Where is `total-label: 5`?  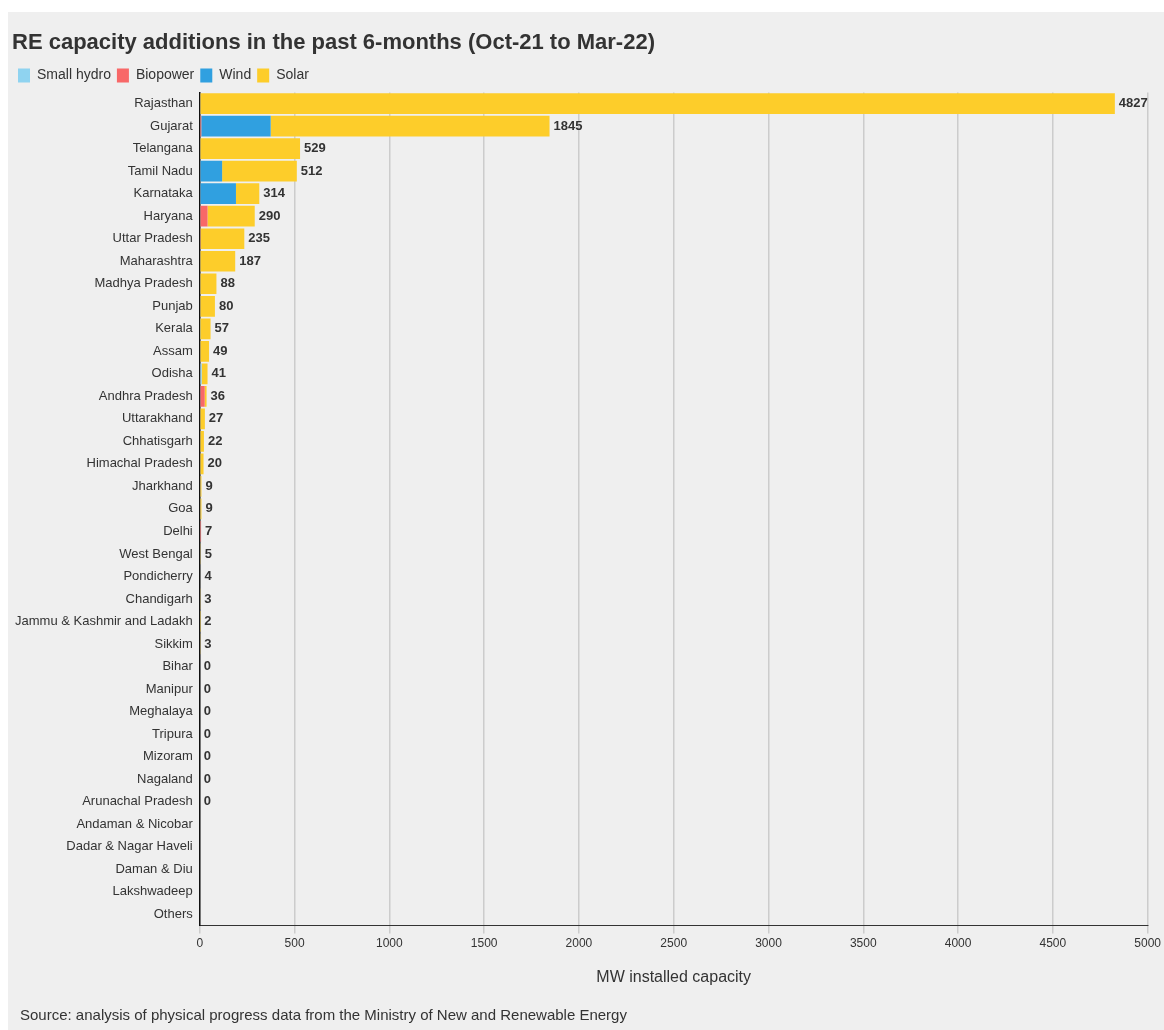 total-label: 5 is located at coordinates (208, 553).